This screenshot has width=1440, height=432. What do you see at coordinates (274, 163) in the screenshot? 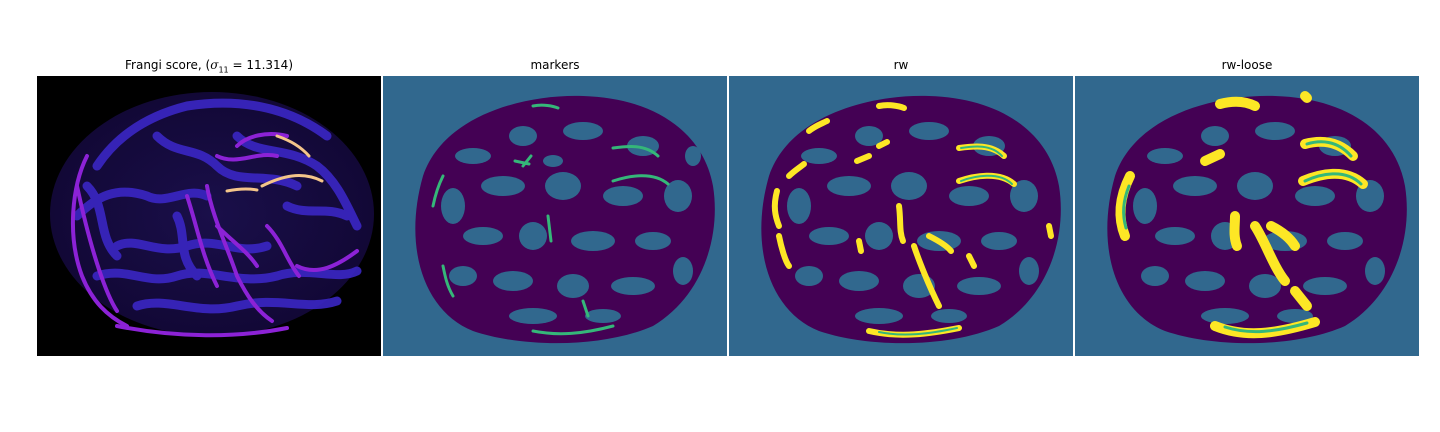
I see `frangi-strong-response` at bounding box center [274, 163].